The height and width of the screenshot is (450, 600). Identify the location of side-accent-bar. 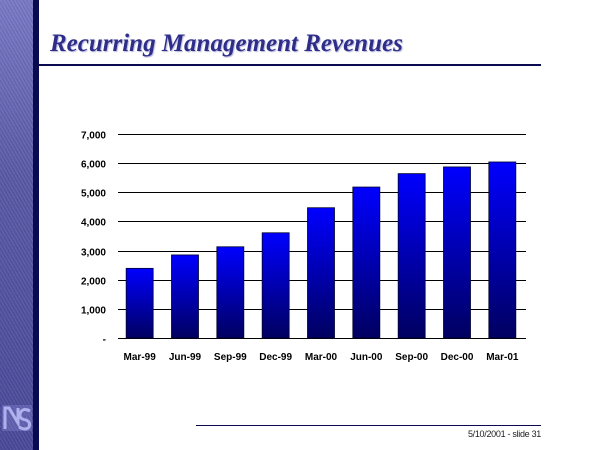
(36, 225).